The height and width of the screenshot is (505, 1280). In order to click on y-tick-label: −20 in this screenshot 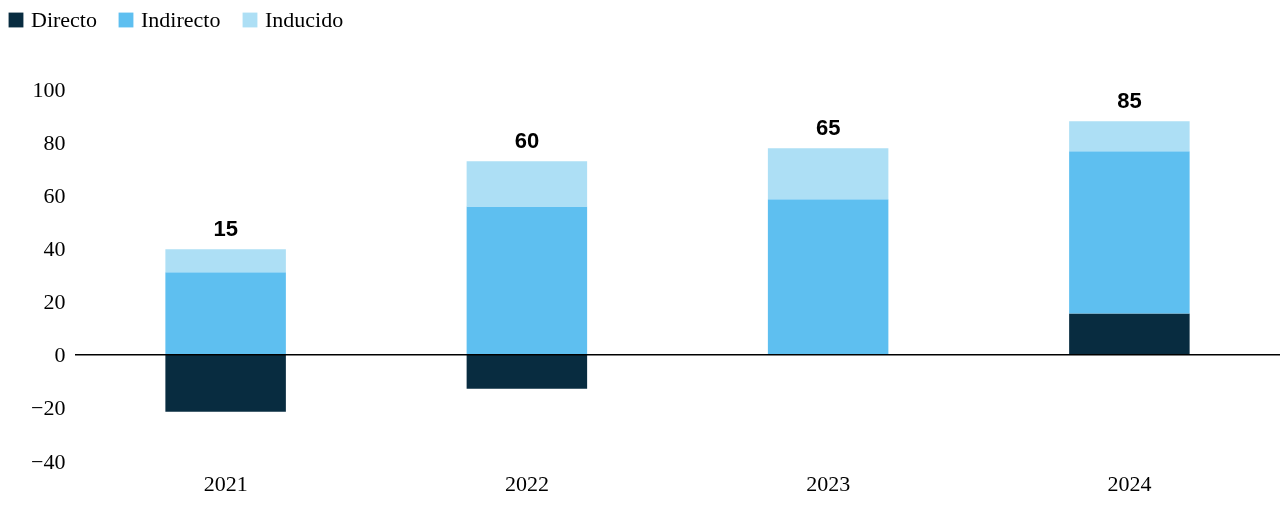, I will do `click(48, 408)`.